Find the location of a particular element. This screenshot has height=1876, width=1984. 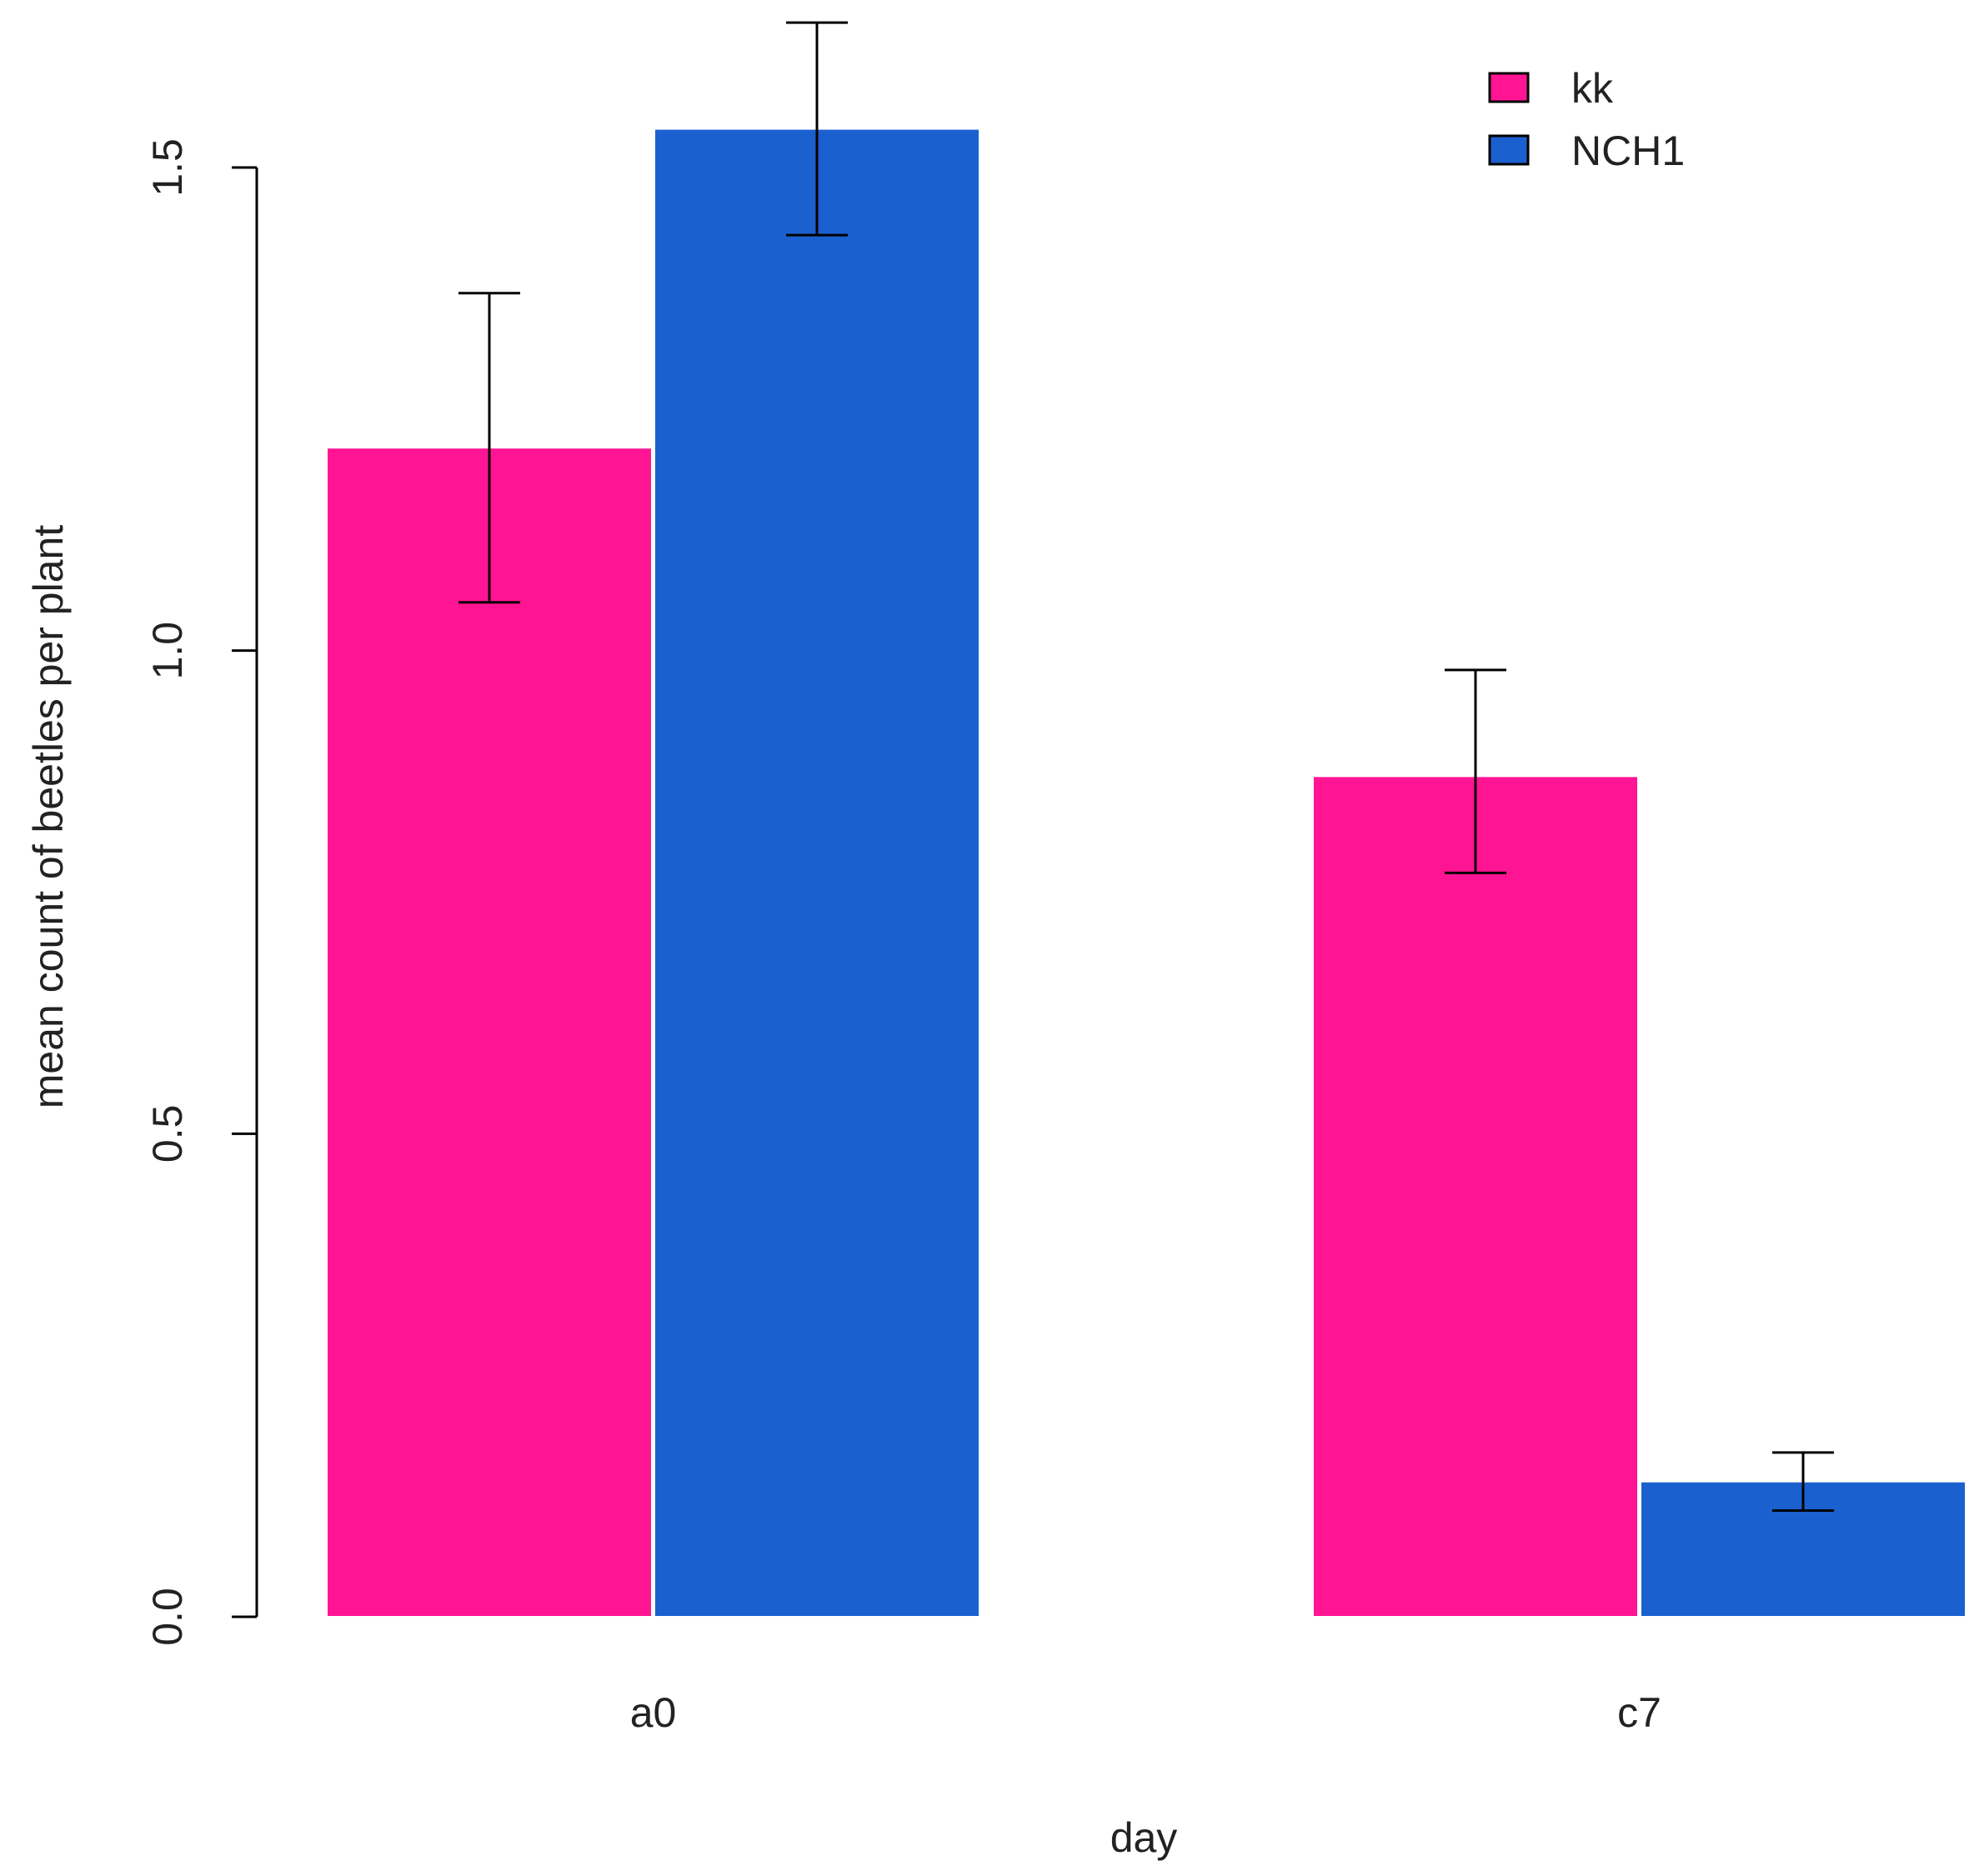

legend-label-nch1: NCH1 is located at coordinates (1628, 151).